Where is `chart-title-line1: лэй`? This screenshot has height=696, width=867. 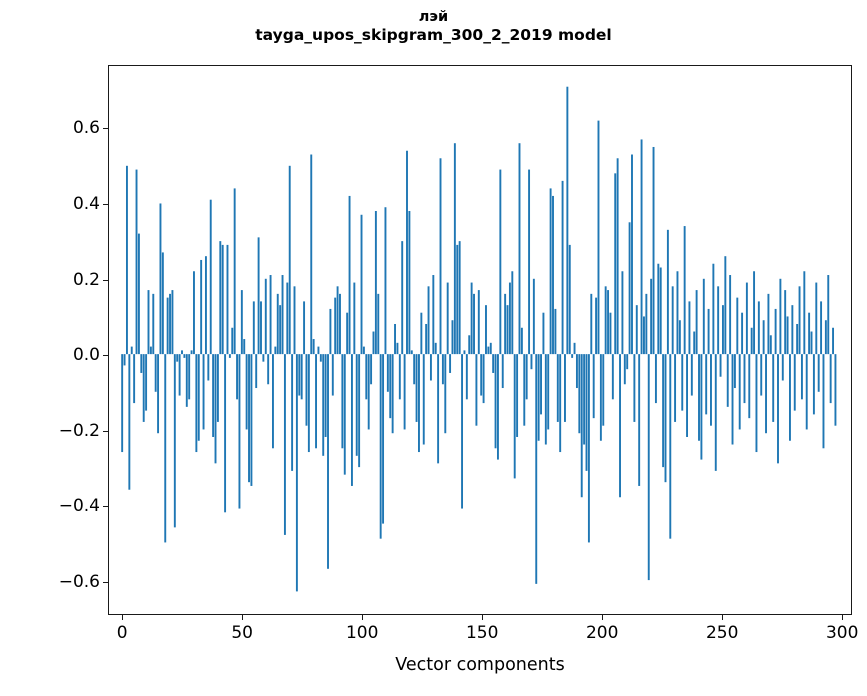 chart-title-line1: лэй is located at coordinates (433, 17).